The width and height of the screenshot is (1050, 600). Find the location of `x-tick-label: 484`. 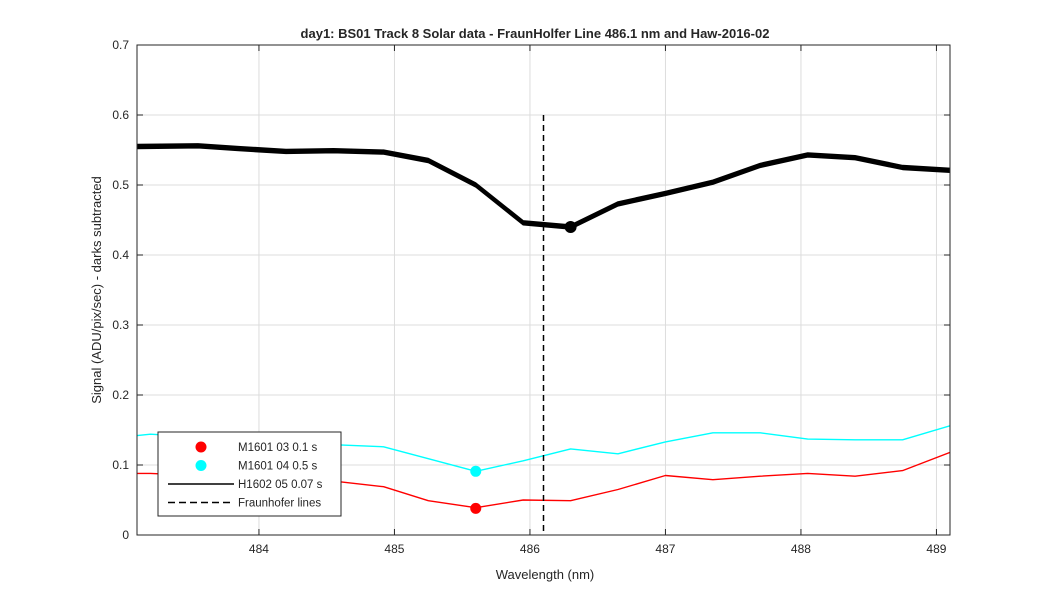

x-tick-label: 484 is located at coordinates (259, 549).